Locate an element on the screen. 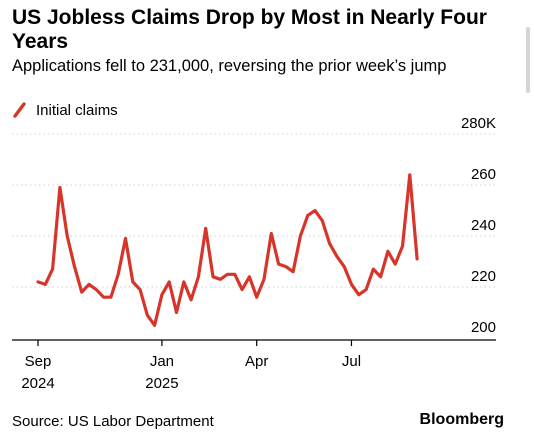 This screenshot has width=534, height=433. x-tick-label: Apr is located at coordinates (256, 361).